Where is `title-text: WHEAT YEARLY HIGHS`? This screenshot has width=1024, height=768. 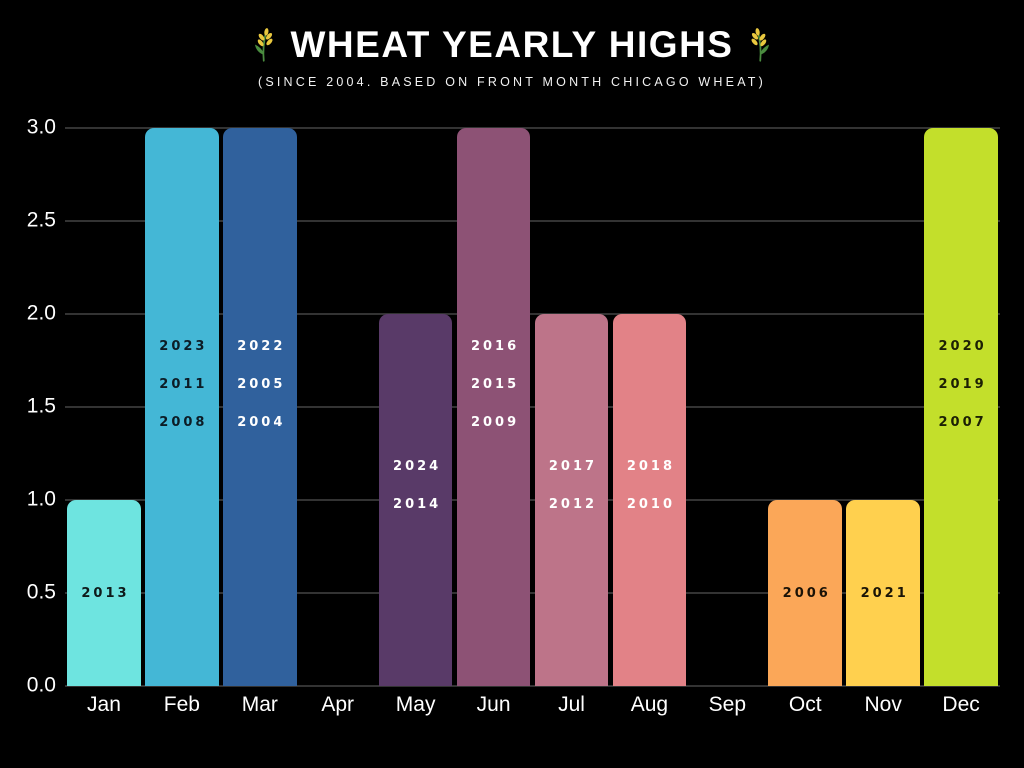
title-text: WHEAT YEARLY HIGHS is located at coordinates (512, 44).